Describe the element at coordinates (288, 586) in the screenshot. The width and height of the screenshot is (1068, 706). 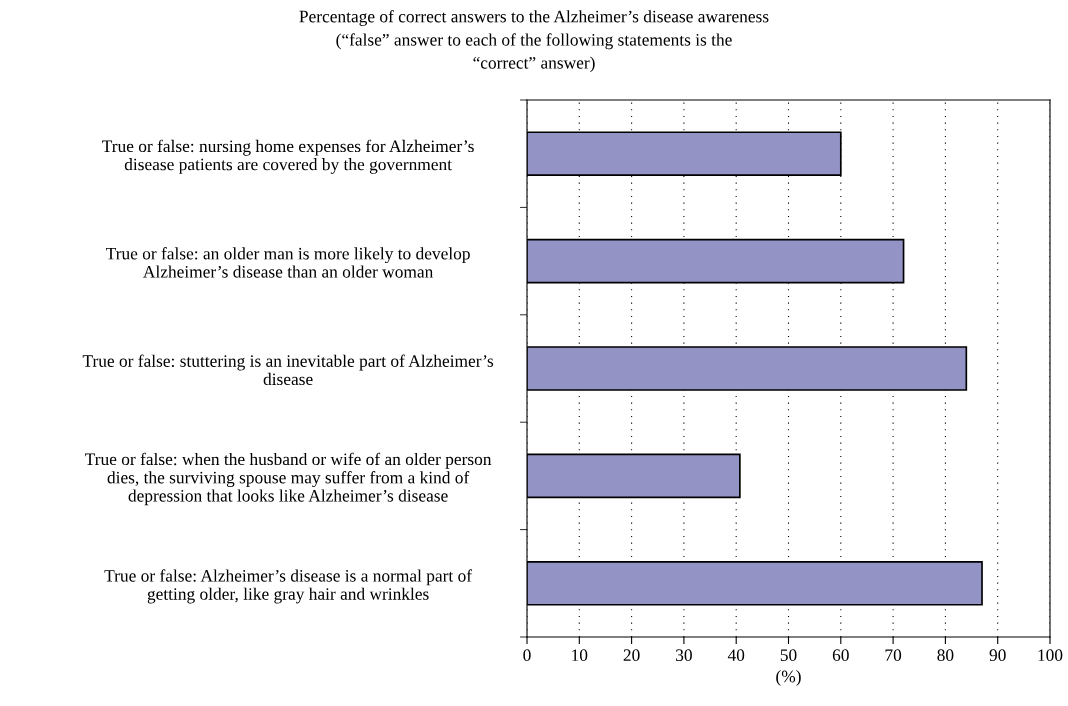
I see `y-tick-label: True or false: Alzheimer’s disease is a normal part of getting older, like gray hair and wrinkles` at that location.